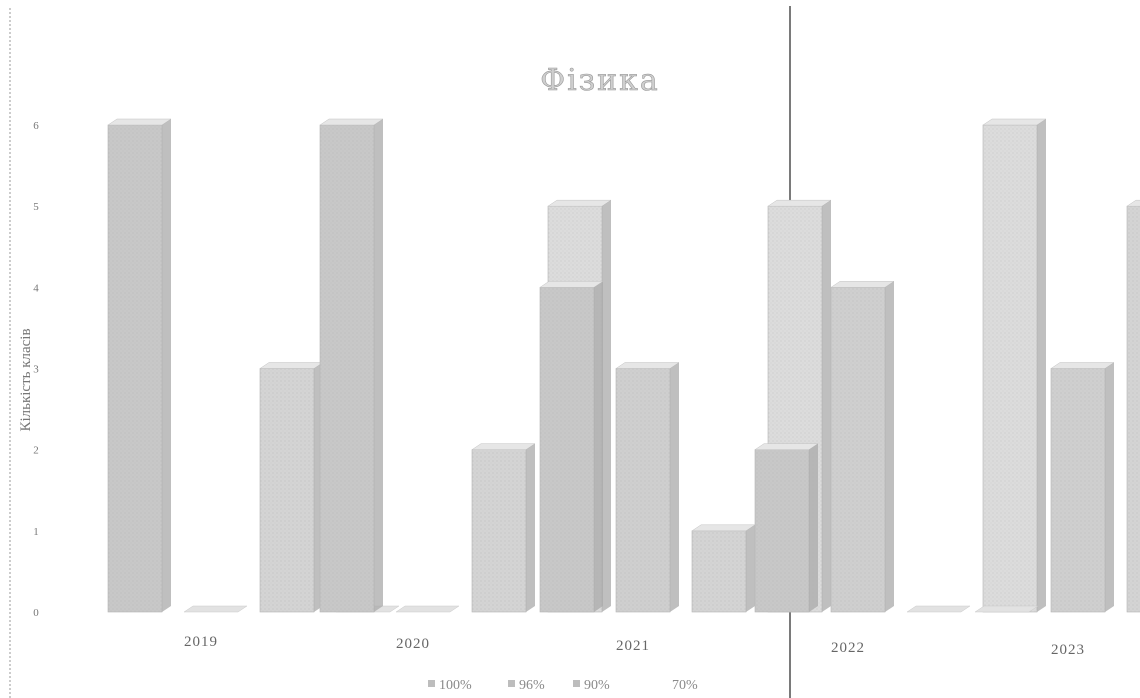 The width and height of the screenshot is (1140, 698). What do you see at coordinates (1068, 650) in the screenshot?
I see `x-tick-label: 2023` at bounding box center [1068, 650].